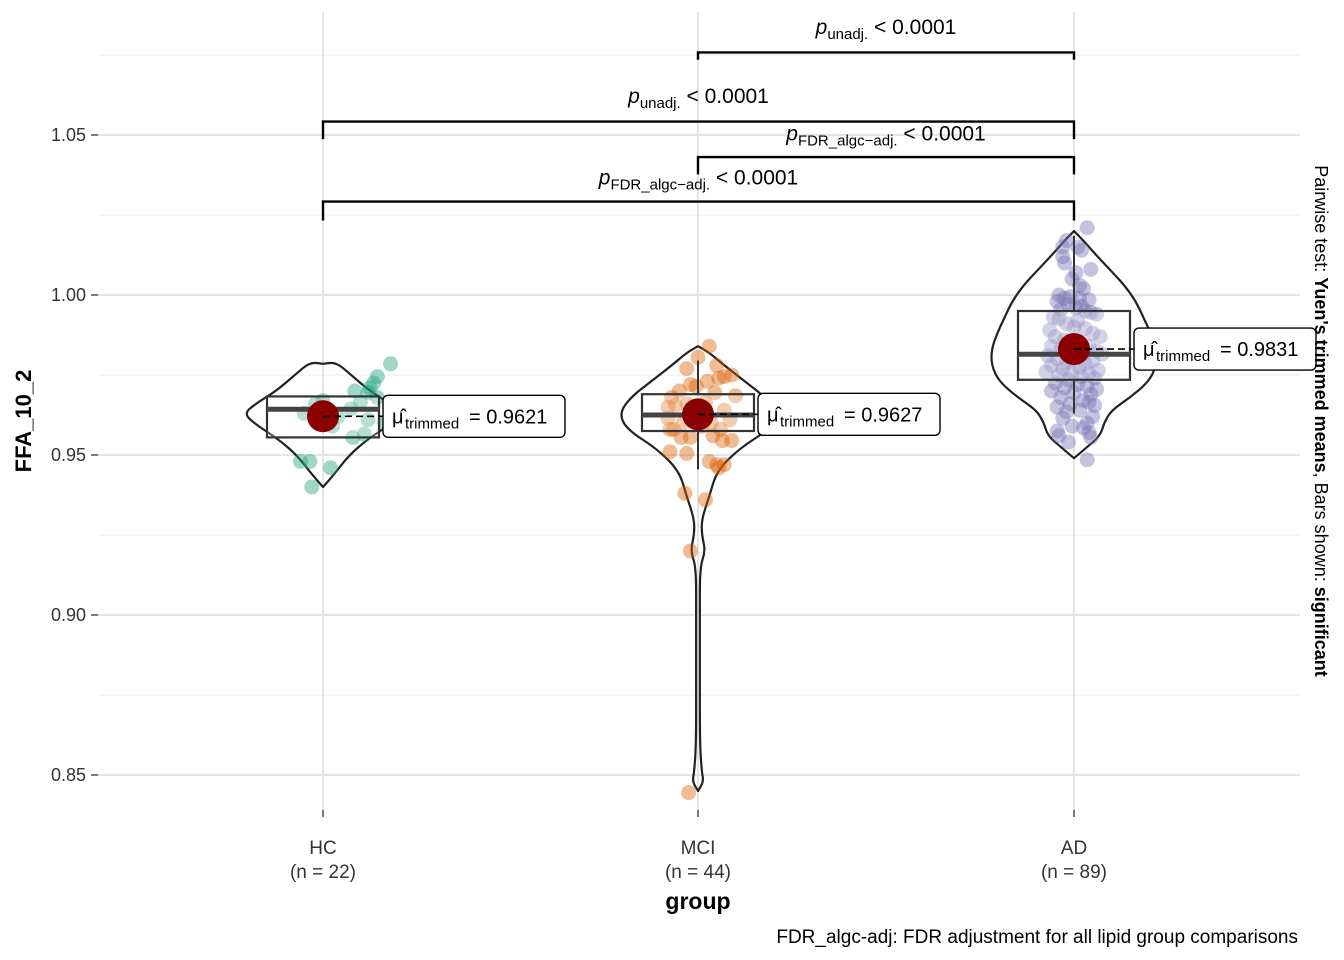 The height and width of the screenshot is (960, 1344). Describe the element at coordinates (698, 872) in the screenshot. I see `x-tick-count: (n = 44)` at that location.